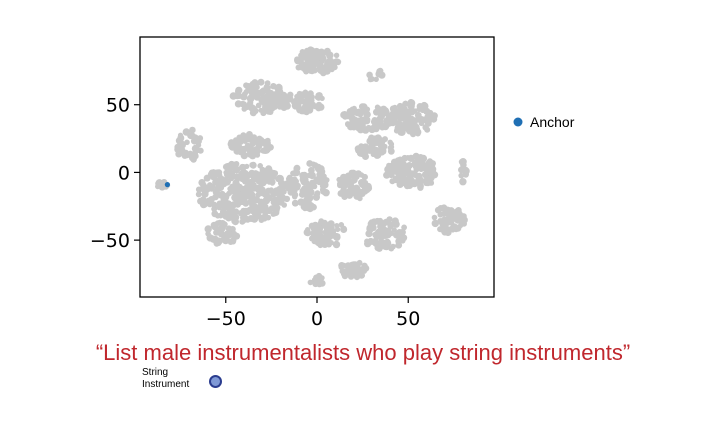  I want to click on y-tick-label: 50, so click(118, 106).